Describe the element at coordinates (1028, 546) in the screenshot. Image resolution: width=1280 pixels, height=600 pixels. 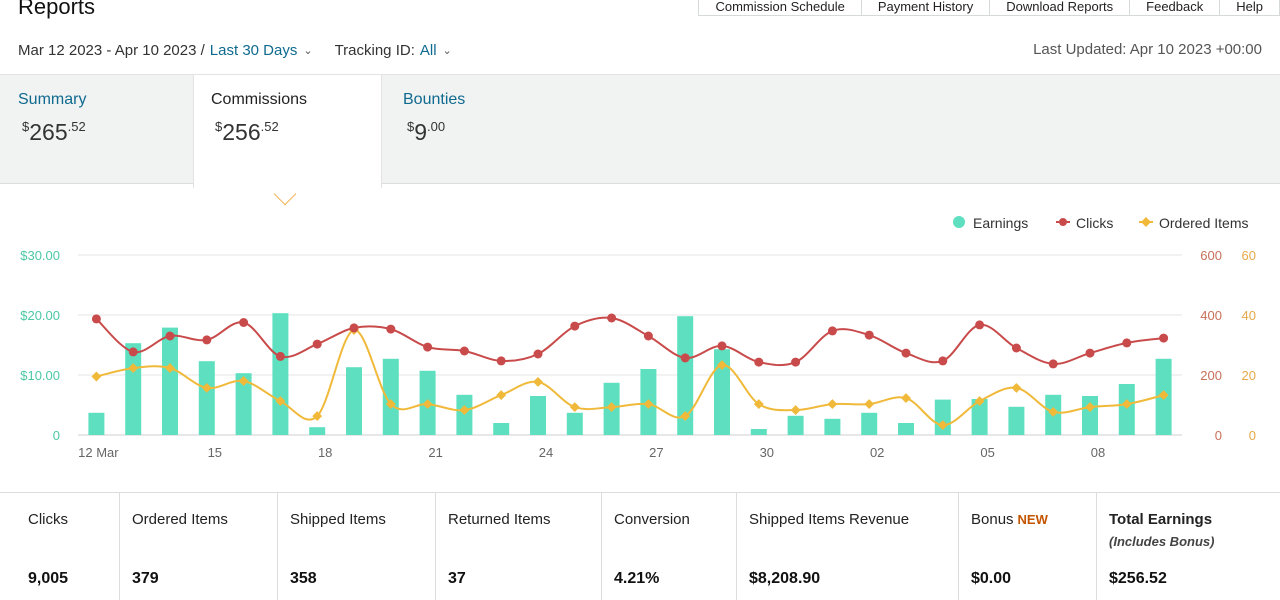
I see `stat-bonus: Bonus NEW $0.00` at that location.